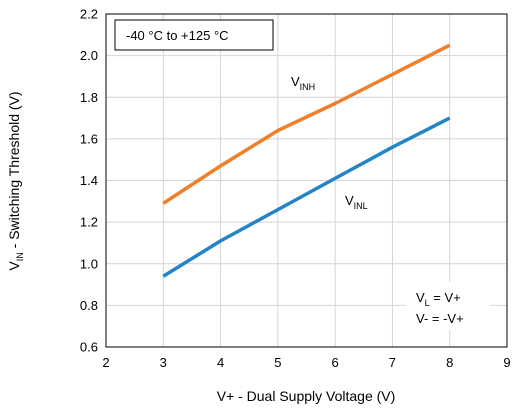  What do you see at coordinates (163, 362) in the screenshot?
I see `x-tick-label: 3` at bounding box center [163, 362].